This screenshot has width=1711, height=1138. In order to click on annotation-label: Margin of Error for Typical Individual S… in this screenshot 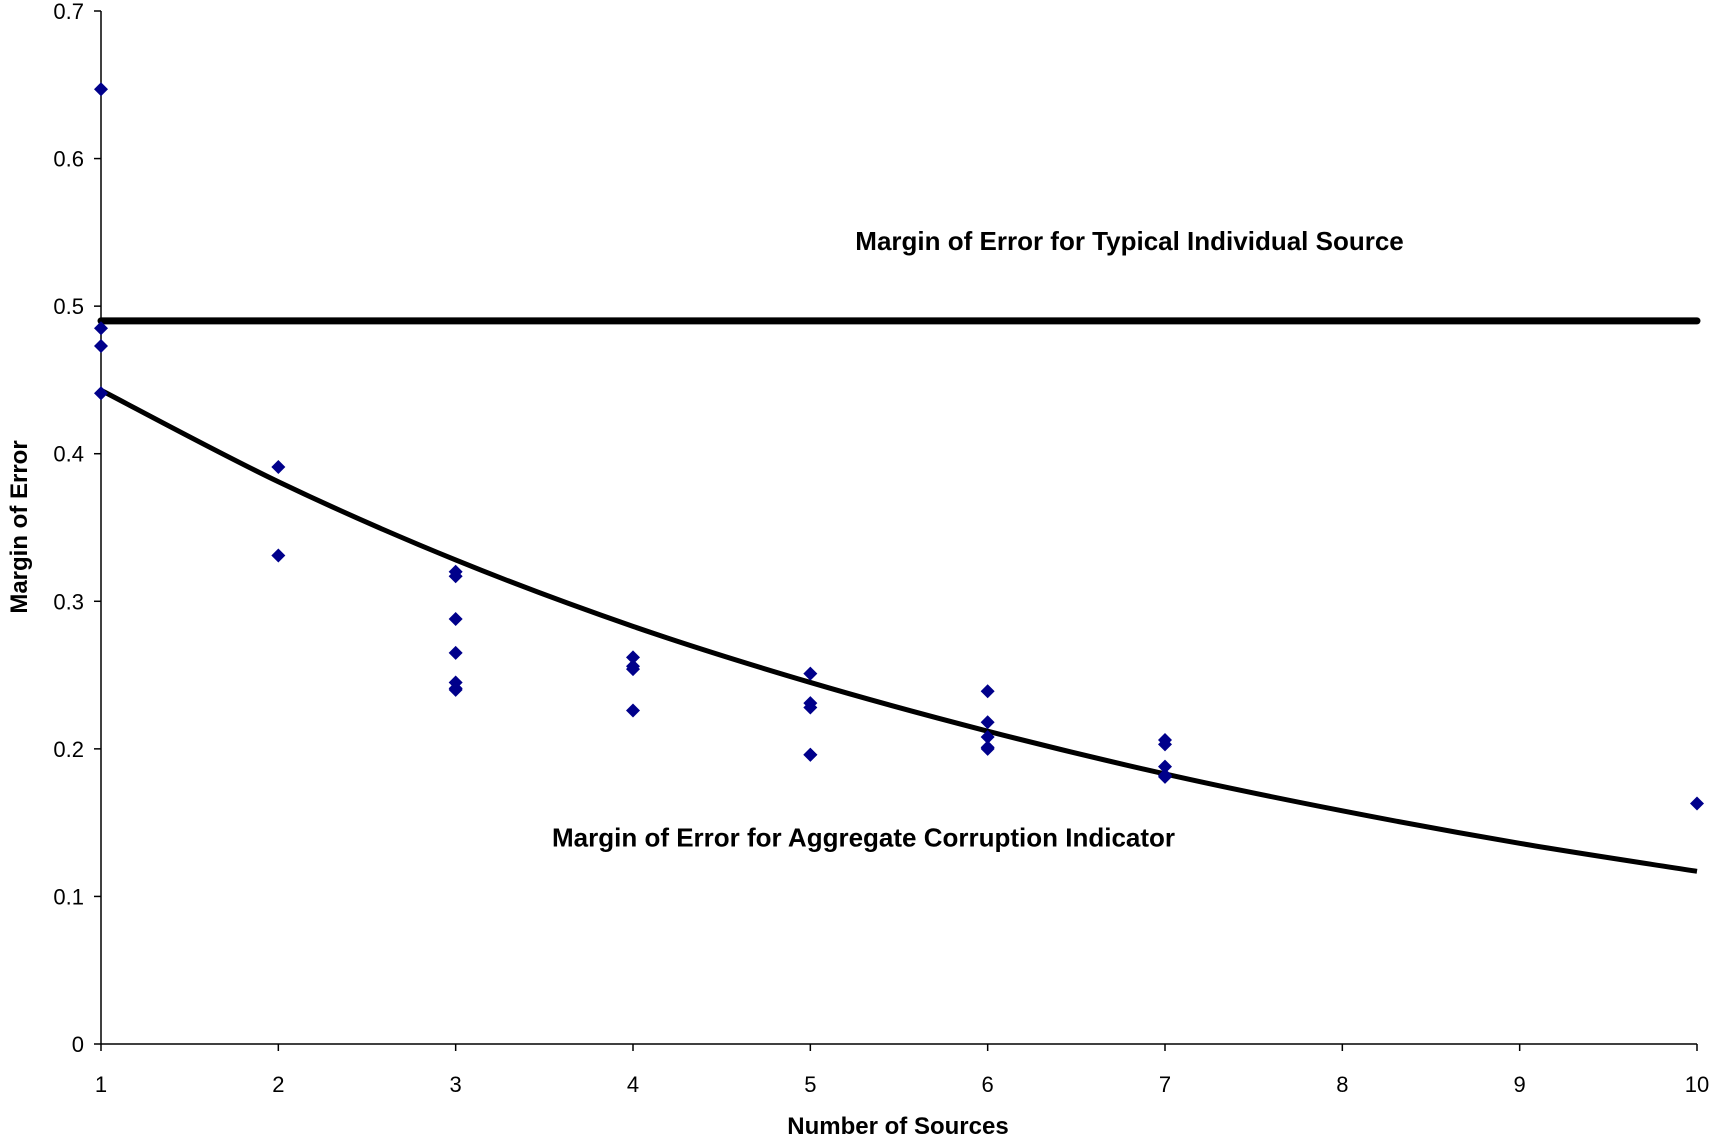, I will do `click(1129, 241)`.